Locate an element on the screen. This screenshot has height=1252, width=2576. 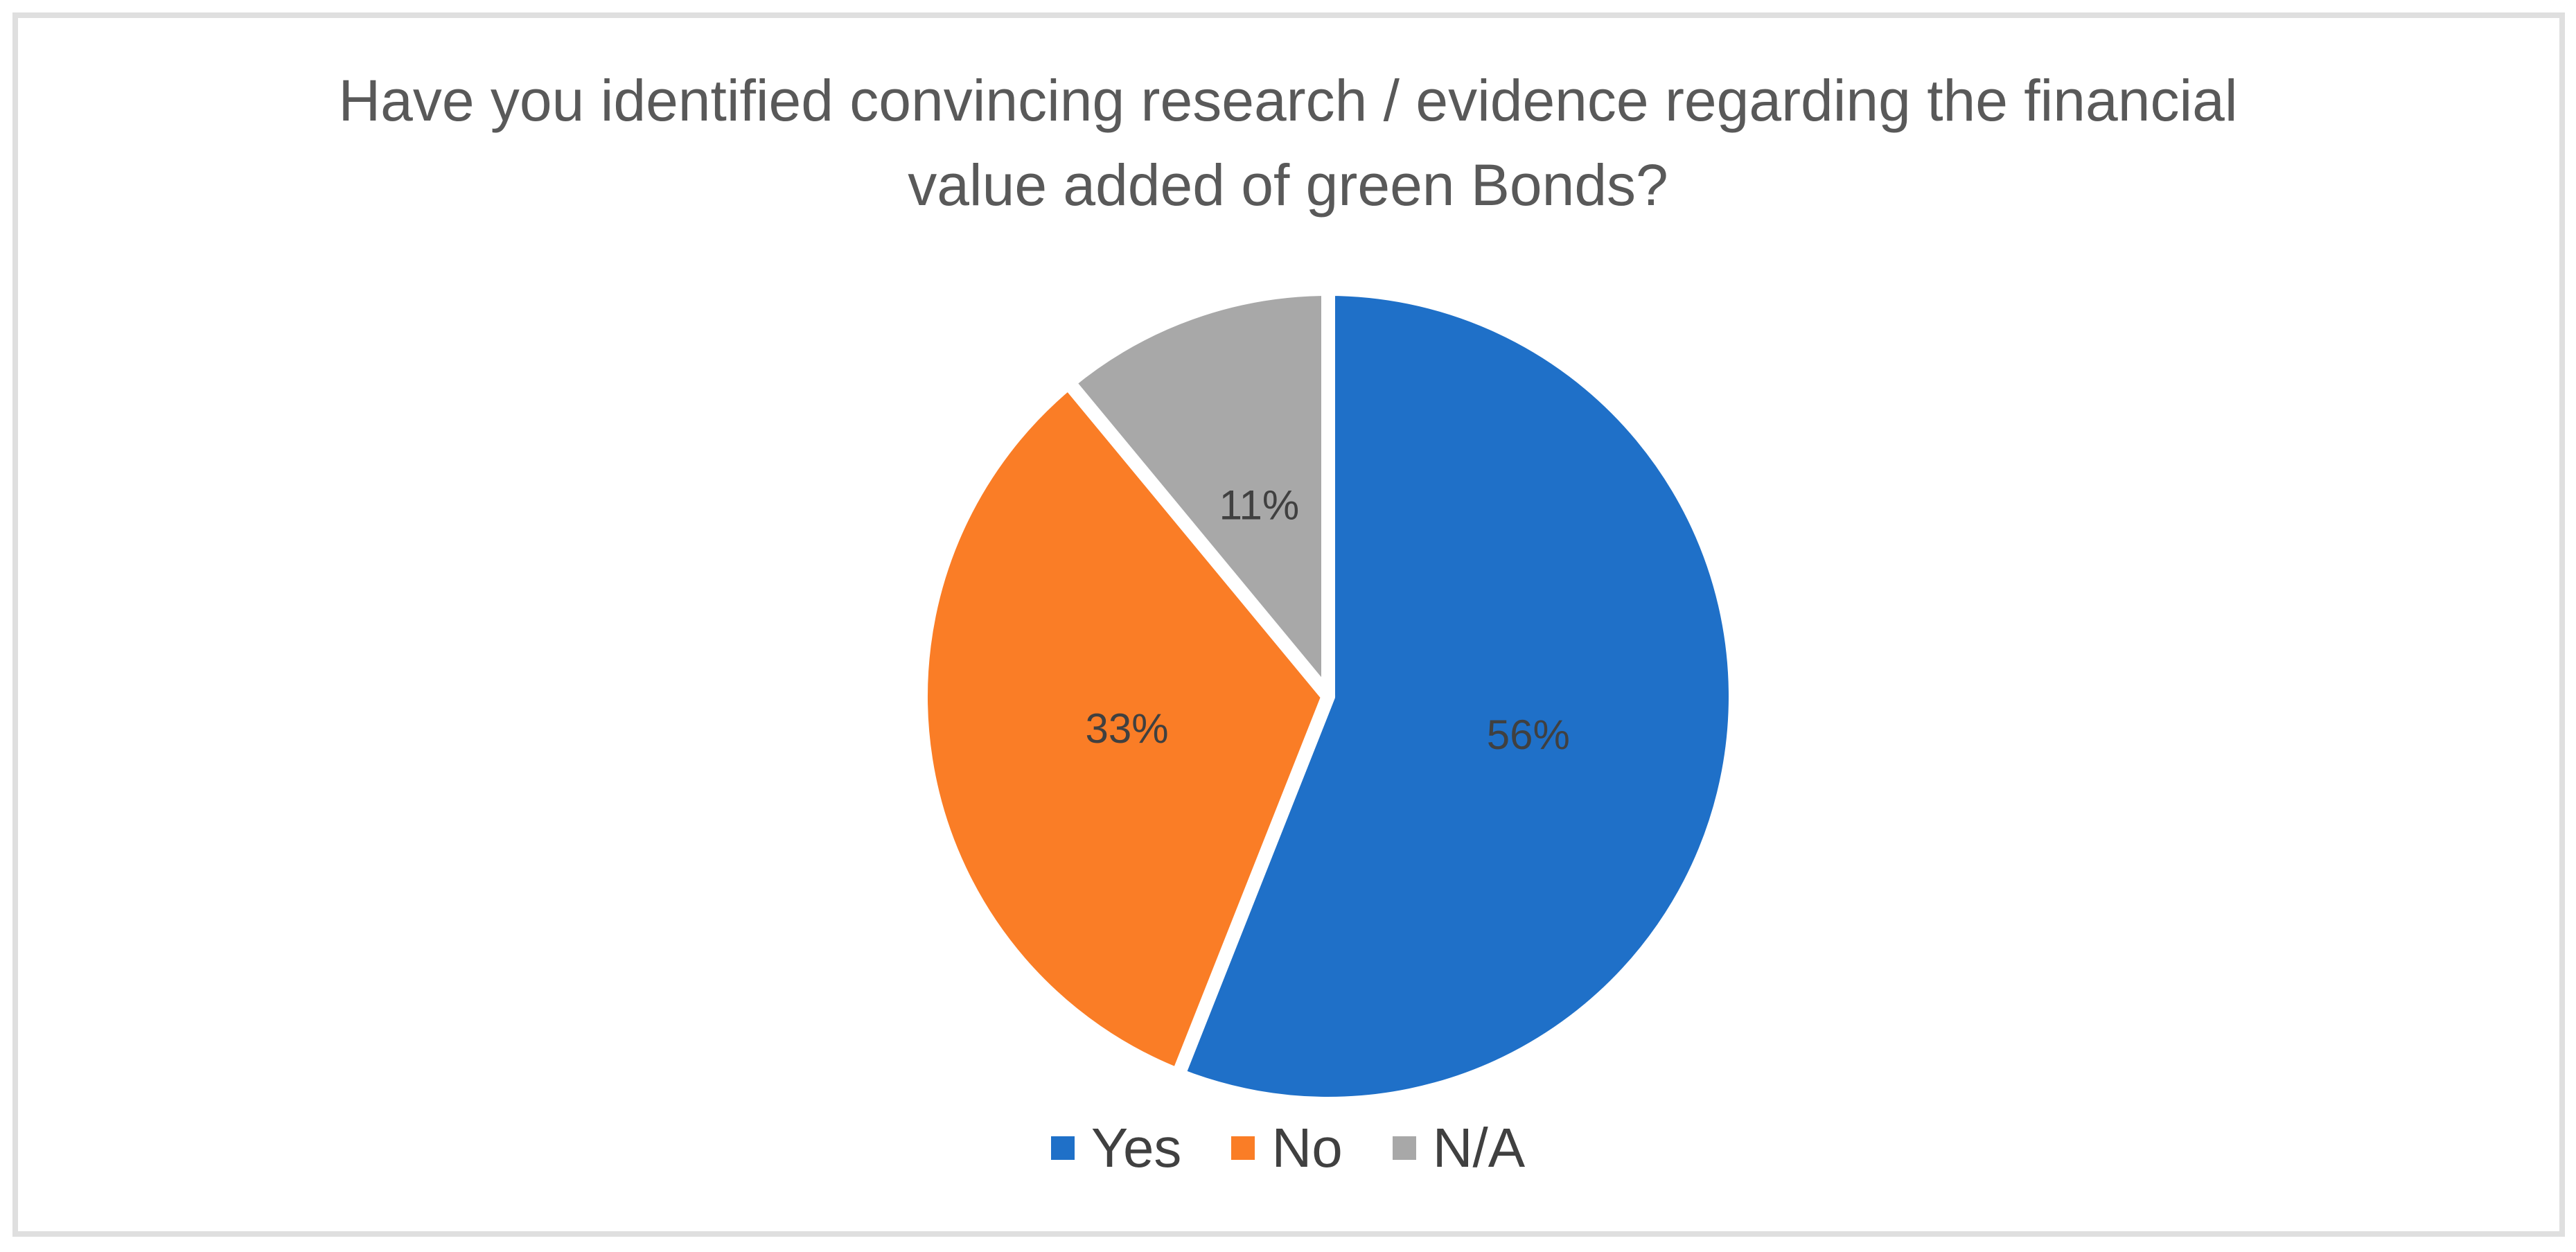
chart-legend: Yes No N/A is located at coordinates (1288, 1148).